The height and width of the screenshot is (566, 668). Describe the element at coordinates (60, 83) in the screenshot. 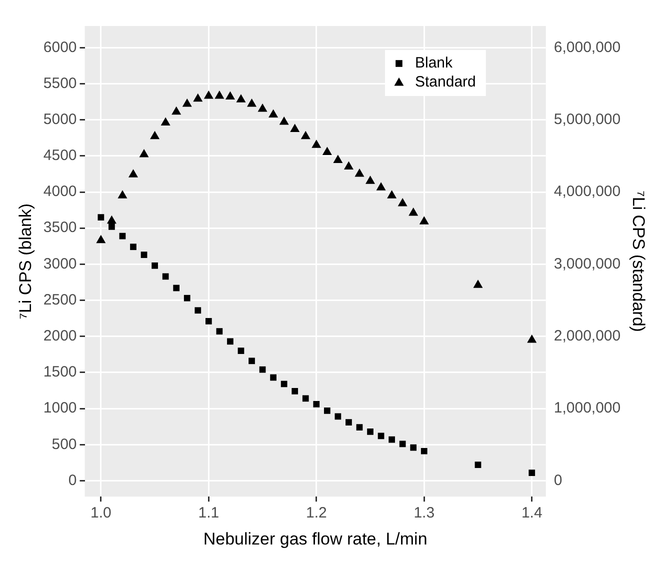

I see `y-tick-label: 5500` at that location.